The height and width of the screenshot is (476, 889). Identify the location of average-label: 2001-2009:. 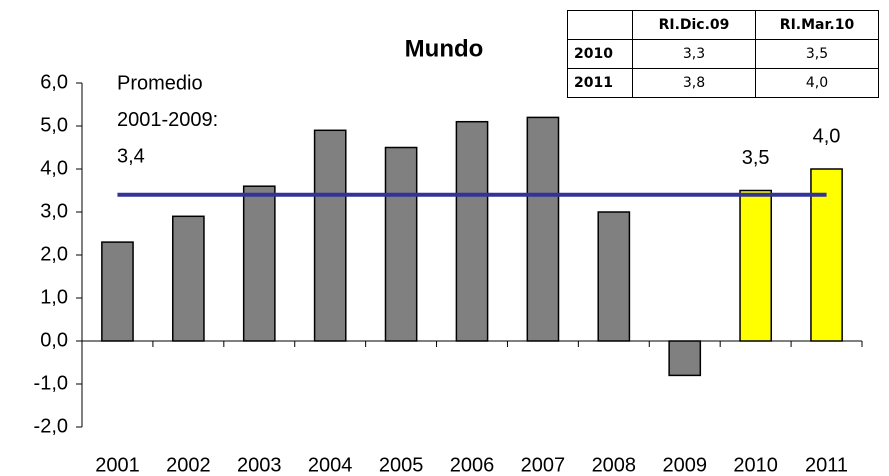
(167, 120).